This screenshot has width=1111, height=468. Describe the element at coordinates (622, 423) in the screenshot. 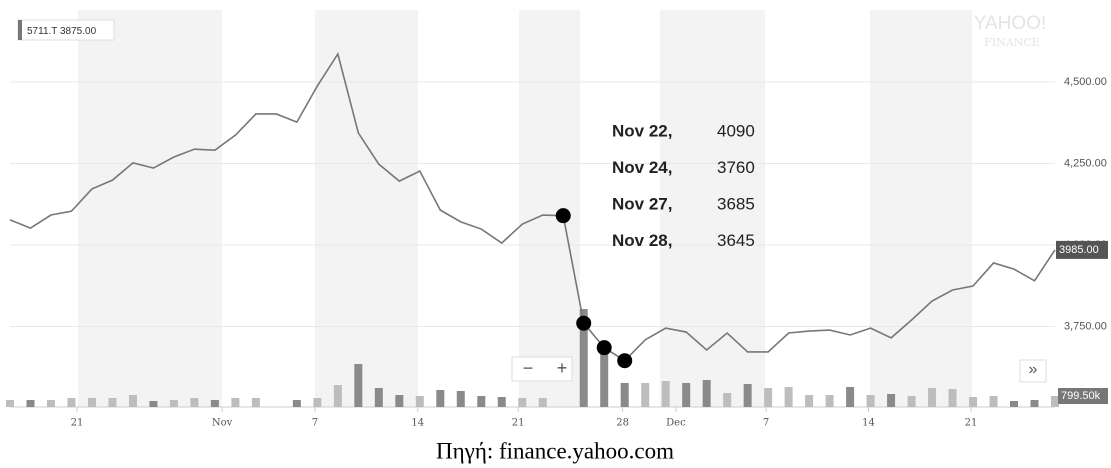

I see `x-tick-label: 28` at that location.